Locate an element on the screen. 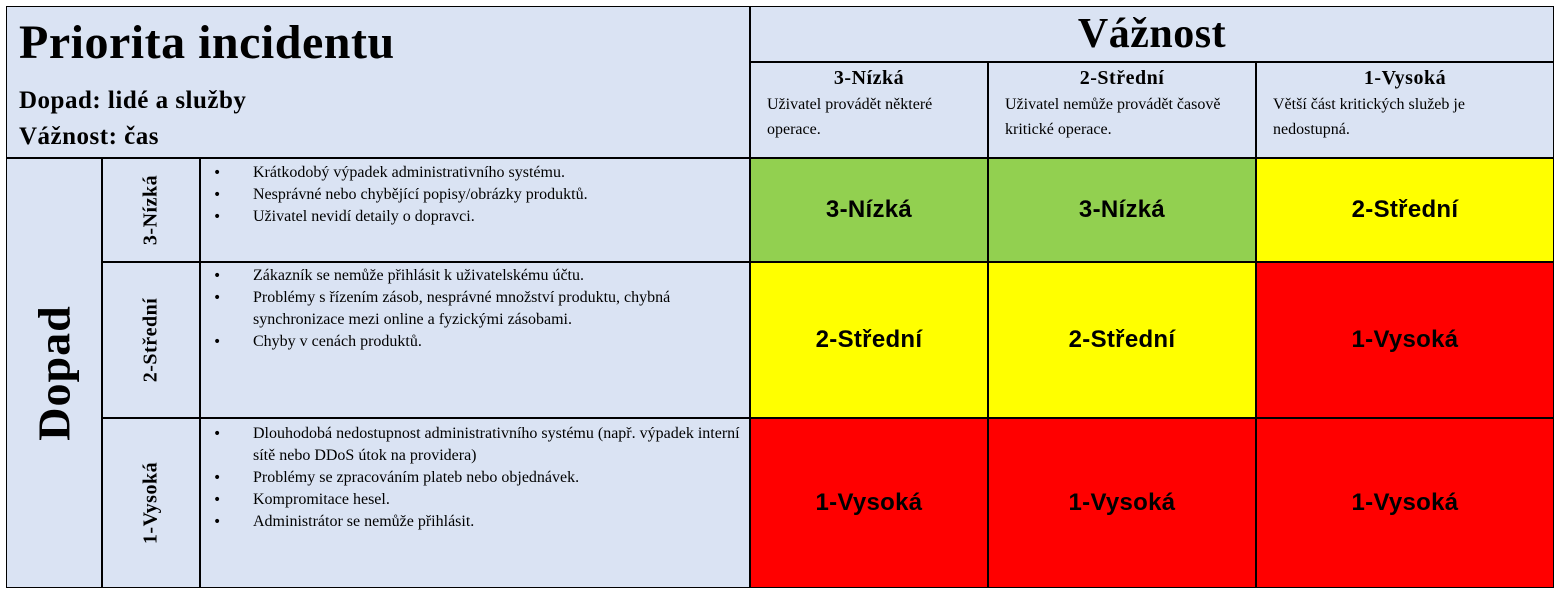  list-item: Chyby v cenách produktů. is located at coordinates (475, 342).